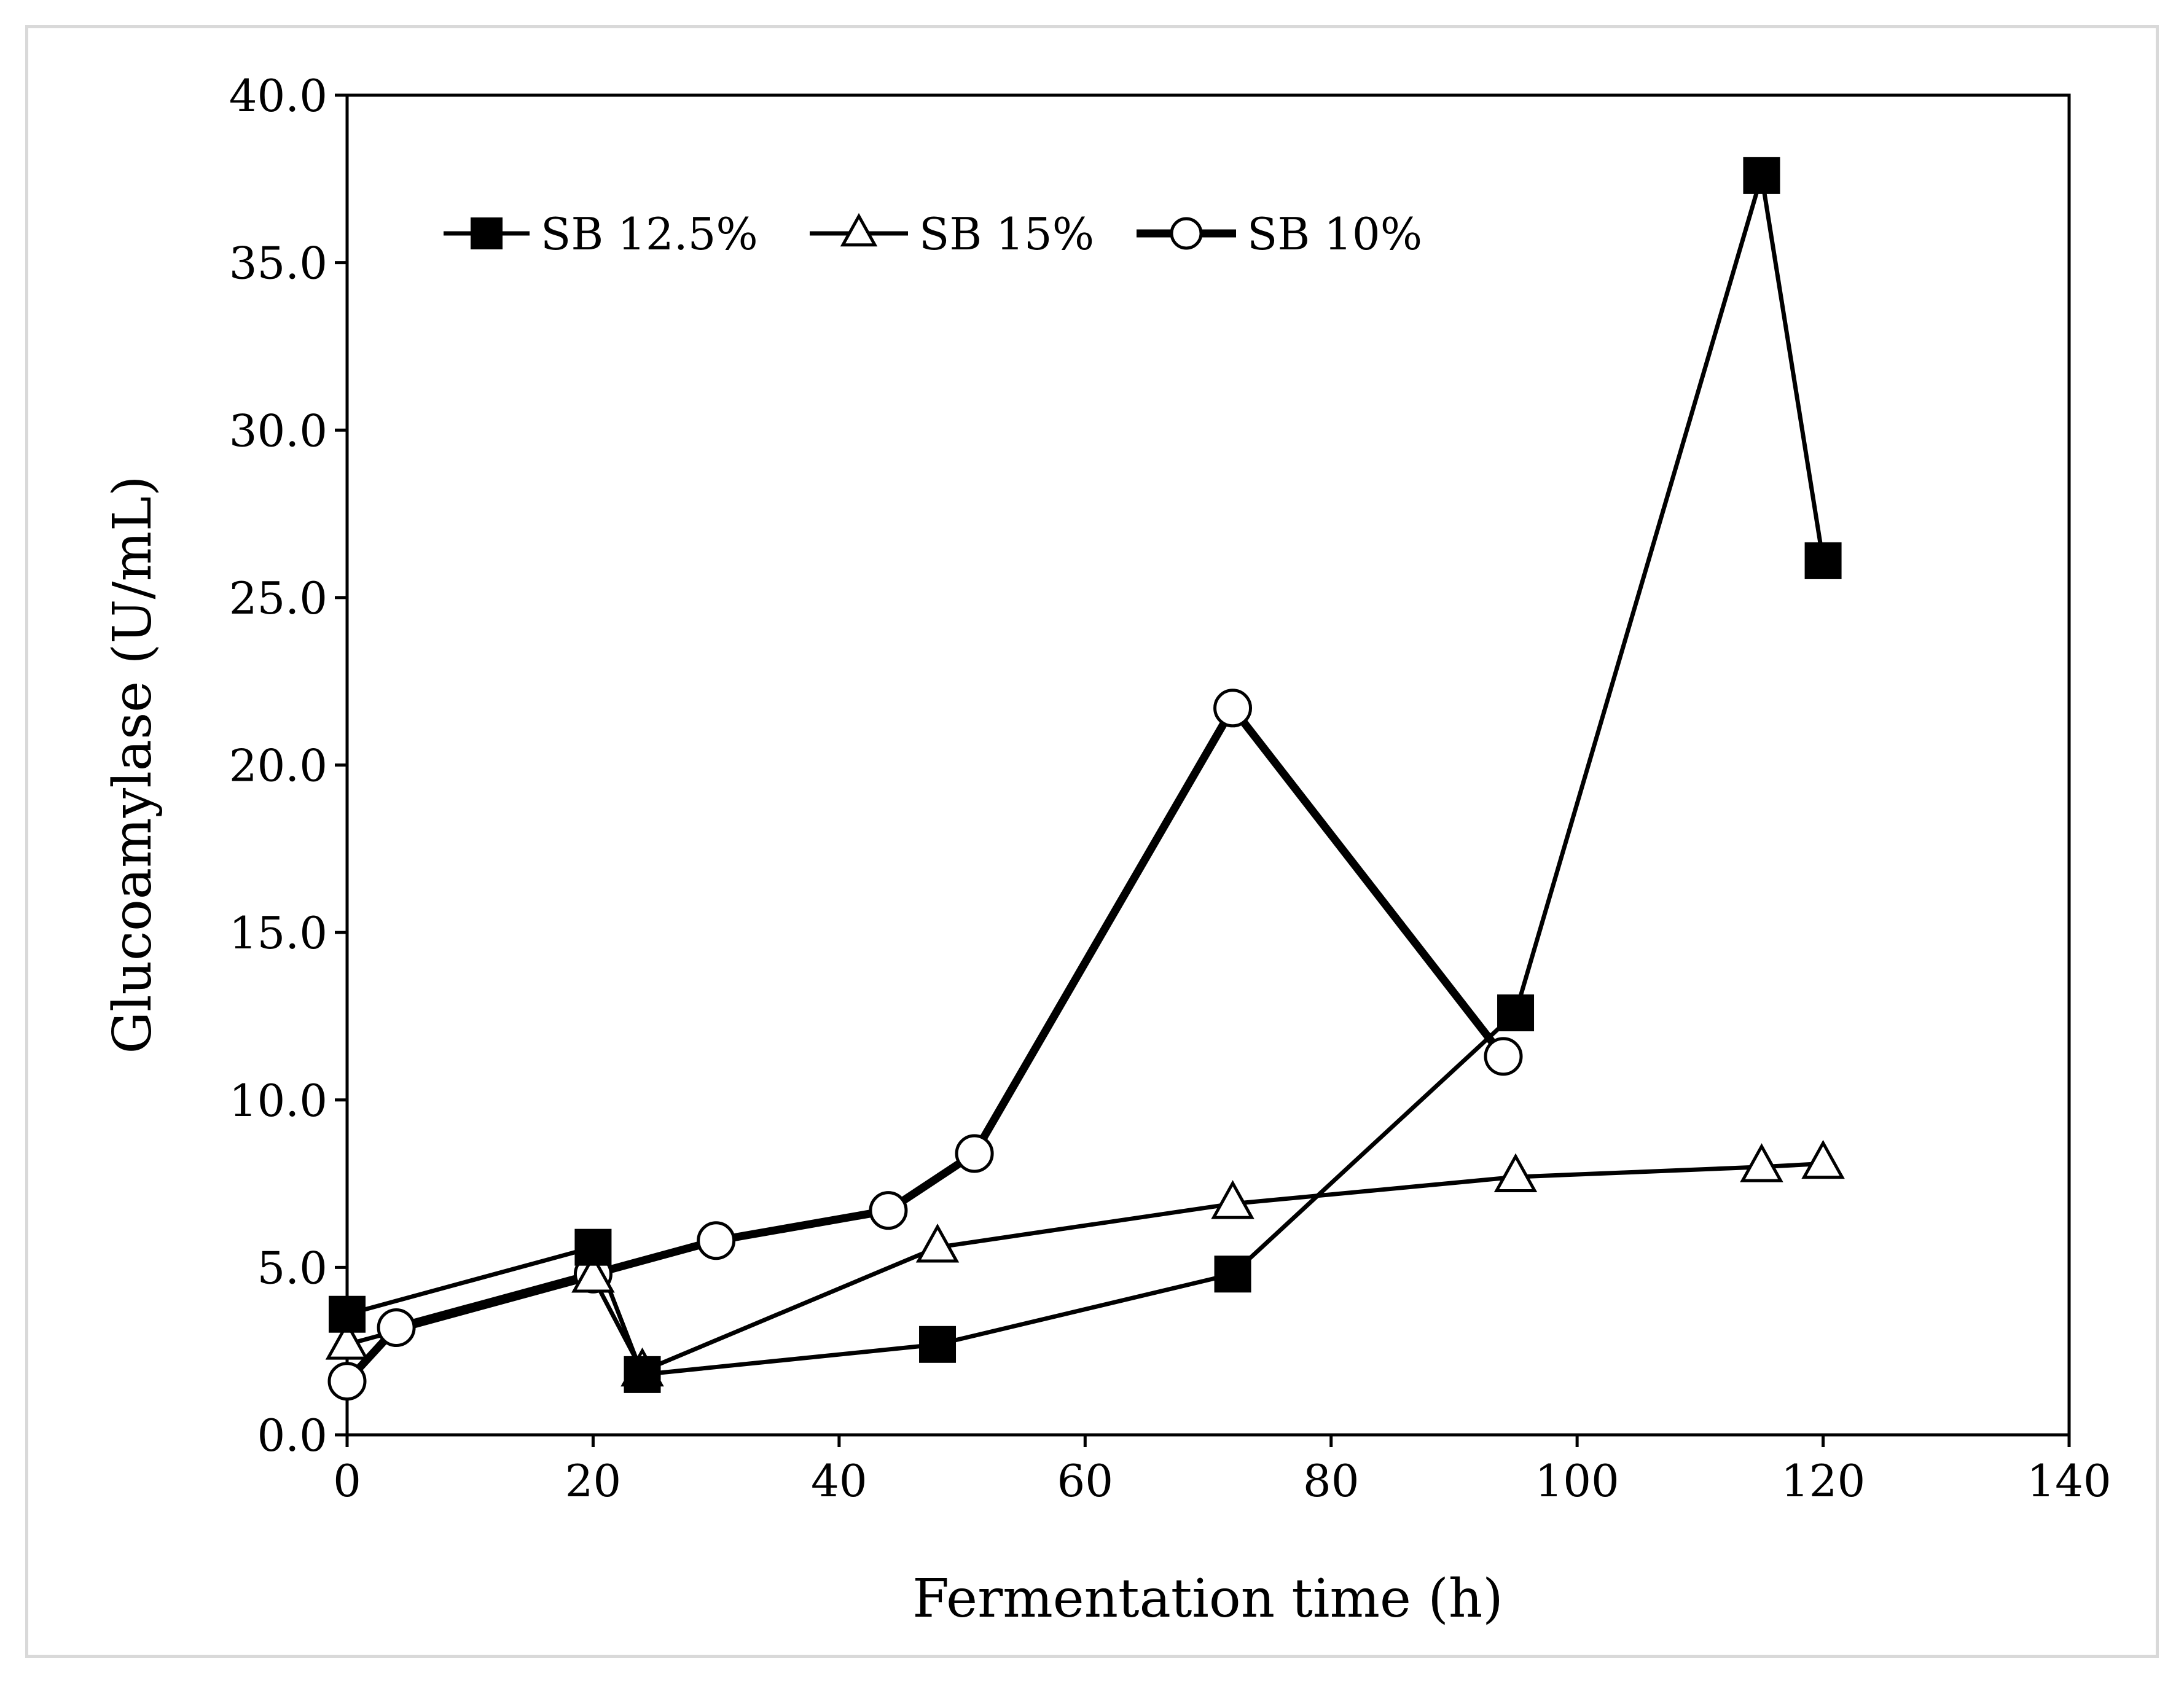 Image resolution: width=2184 pixels, height=1683 pixels. What do you see at coordinates (278, 430) in the screenshot?
I see `y-tick-label: 30.0` at bounding box center [278, 430].